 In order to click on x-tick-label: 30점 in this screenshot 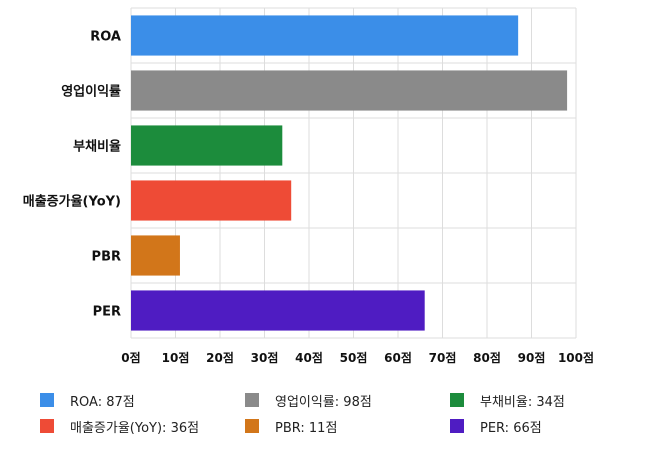, I will do `click(265, 357)`.